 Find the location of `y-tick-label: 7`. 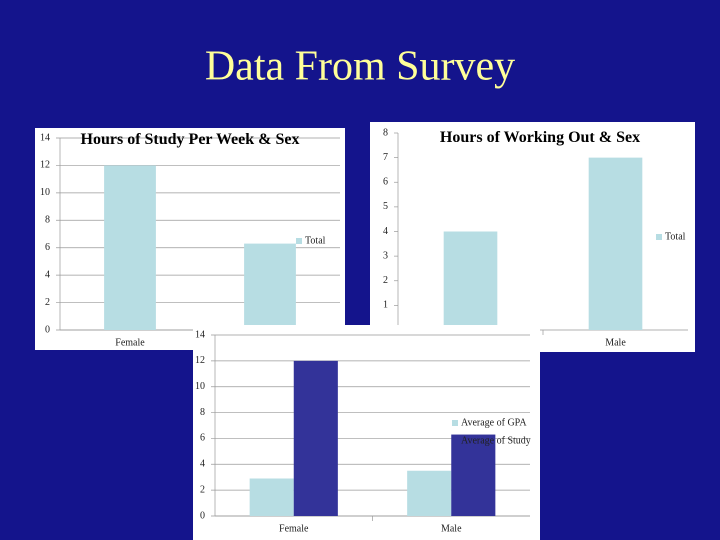

y-tick-label: 7 is located at coordinates (385, 157).